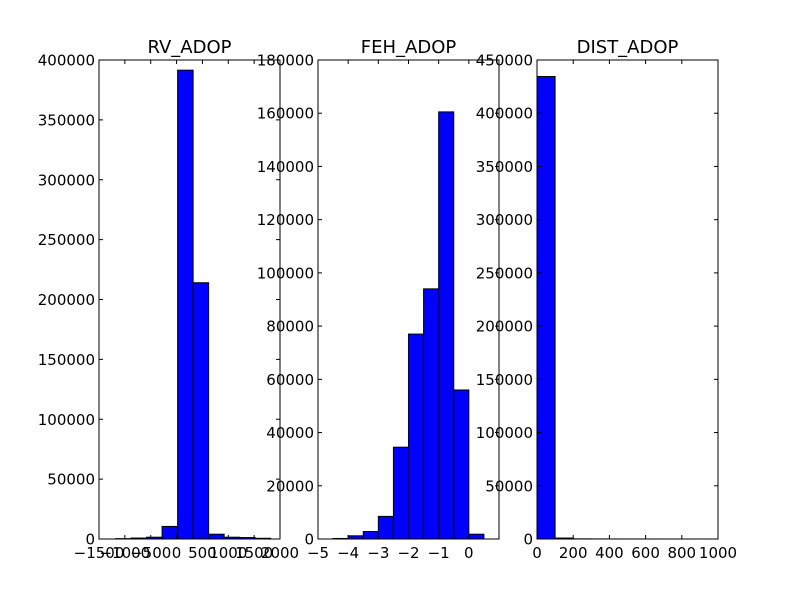  What do you see at coordinates (285, 220) in the screenshot?
I see `feh-adop-y-tick-label: 120000` at bounding box center [285, 220].